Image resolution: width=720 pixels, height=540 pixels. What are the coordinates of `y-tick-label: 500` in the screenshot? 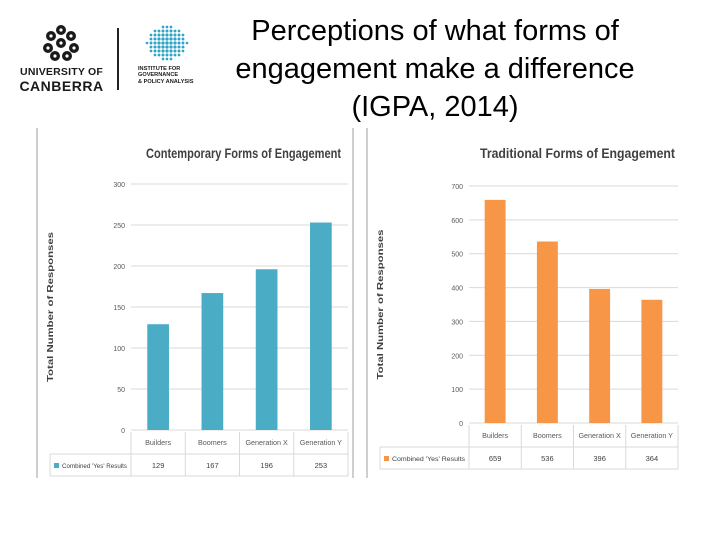 It's located at (457, 255).